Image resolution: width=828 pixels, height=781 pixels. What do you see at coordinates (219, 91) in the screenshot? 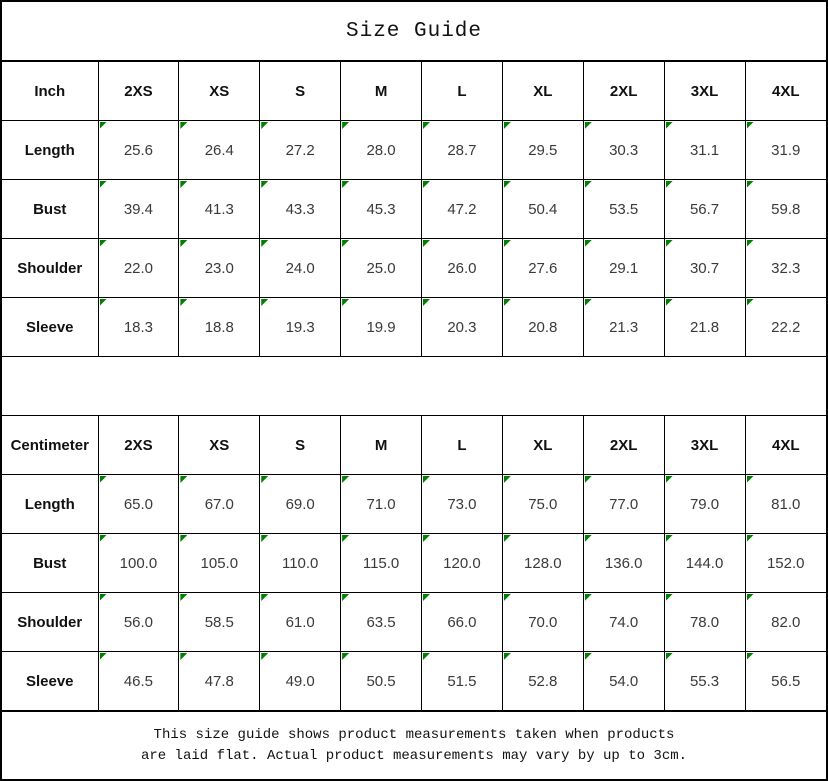
I see `size-column-header: XS` at bounding box center [219, 91].